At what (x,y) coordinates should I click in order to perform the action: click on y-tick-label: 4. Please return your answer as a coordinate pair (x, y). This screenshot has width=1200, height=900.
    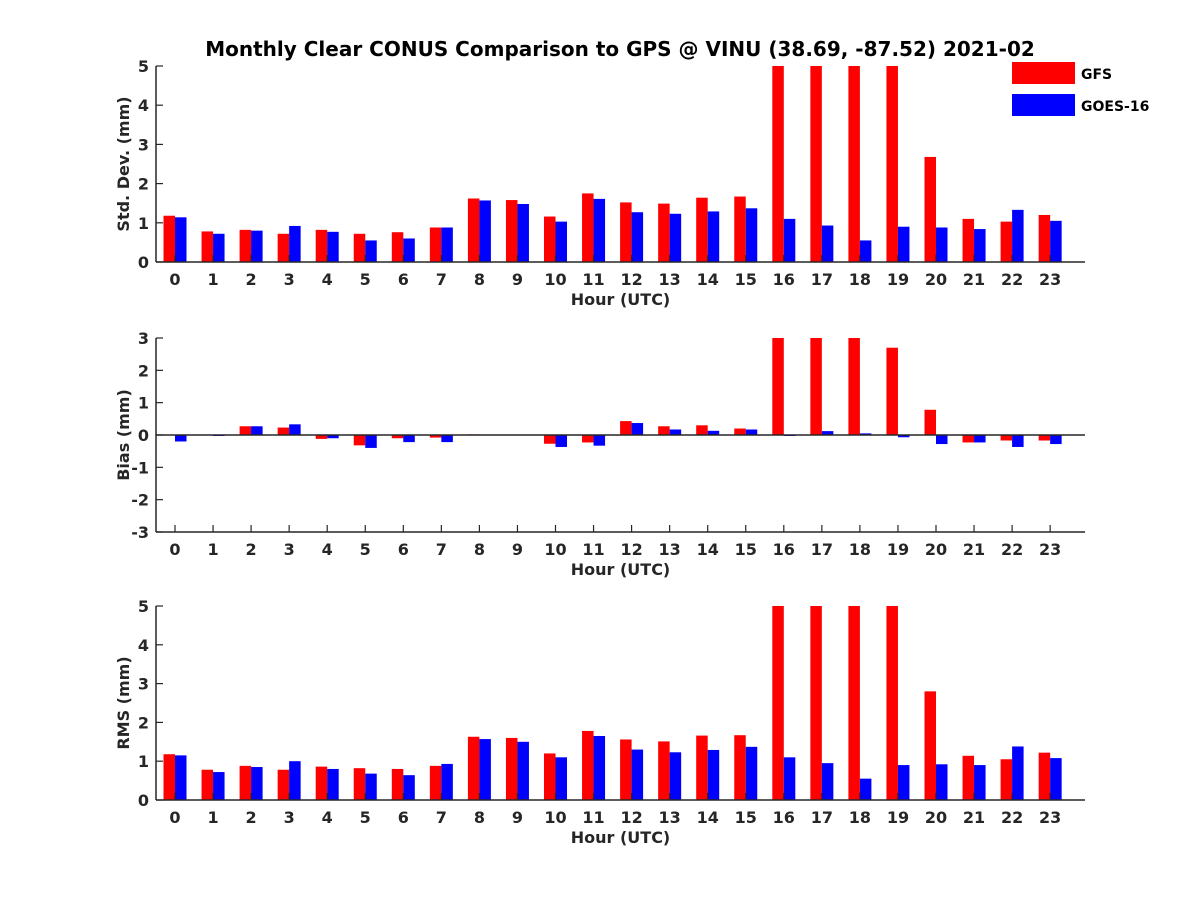
    Looking at the image, I should click on (143, 645).